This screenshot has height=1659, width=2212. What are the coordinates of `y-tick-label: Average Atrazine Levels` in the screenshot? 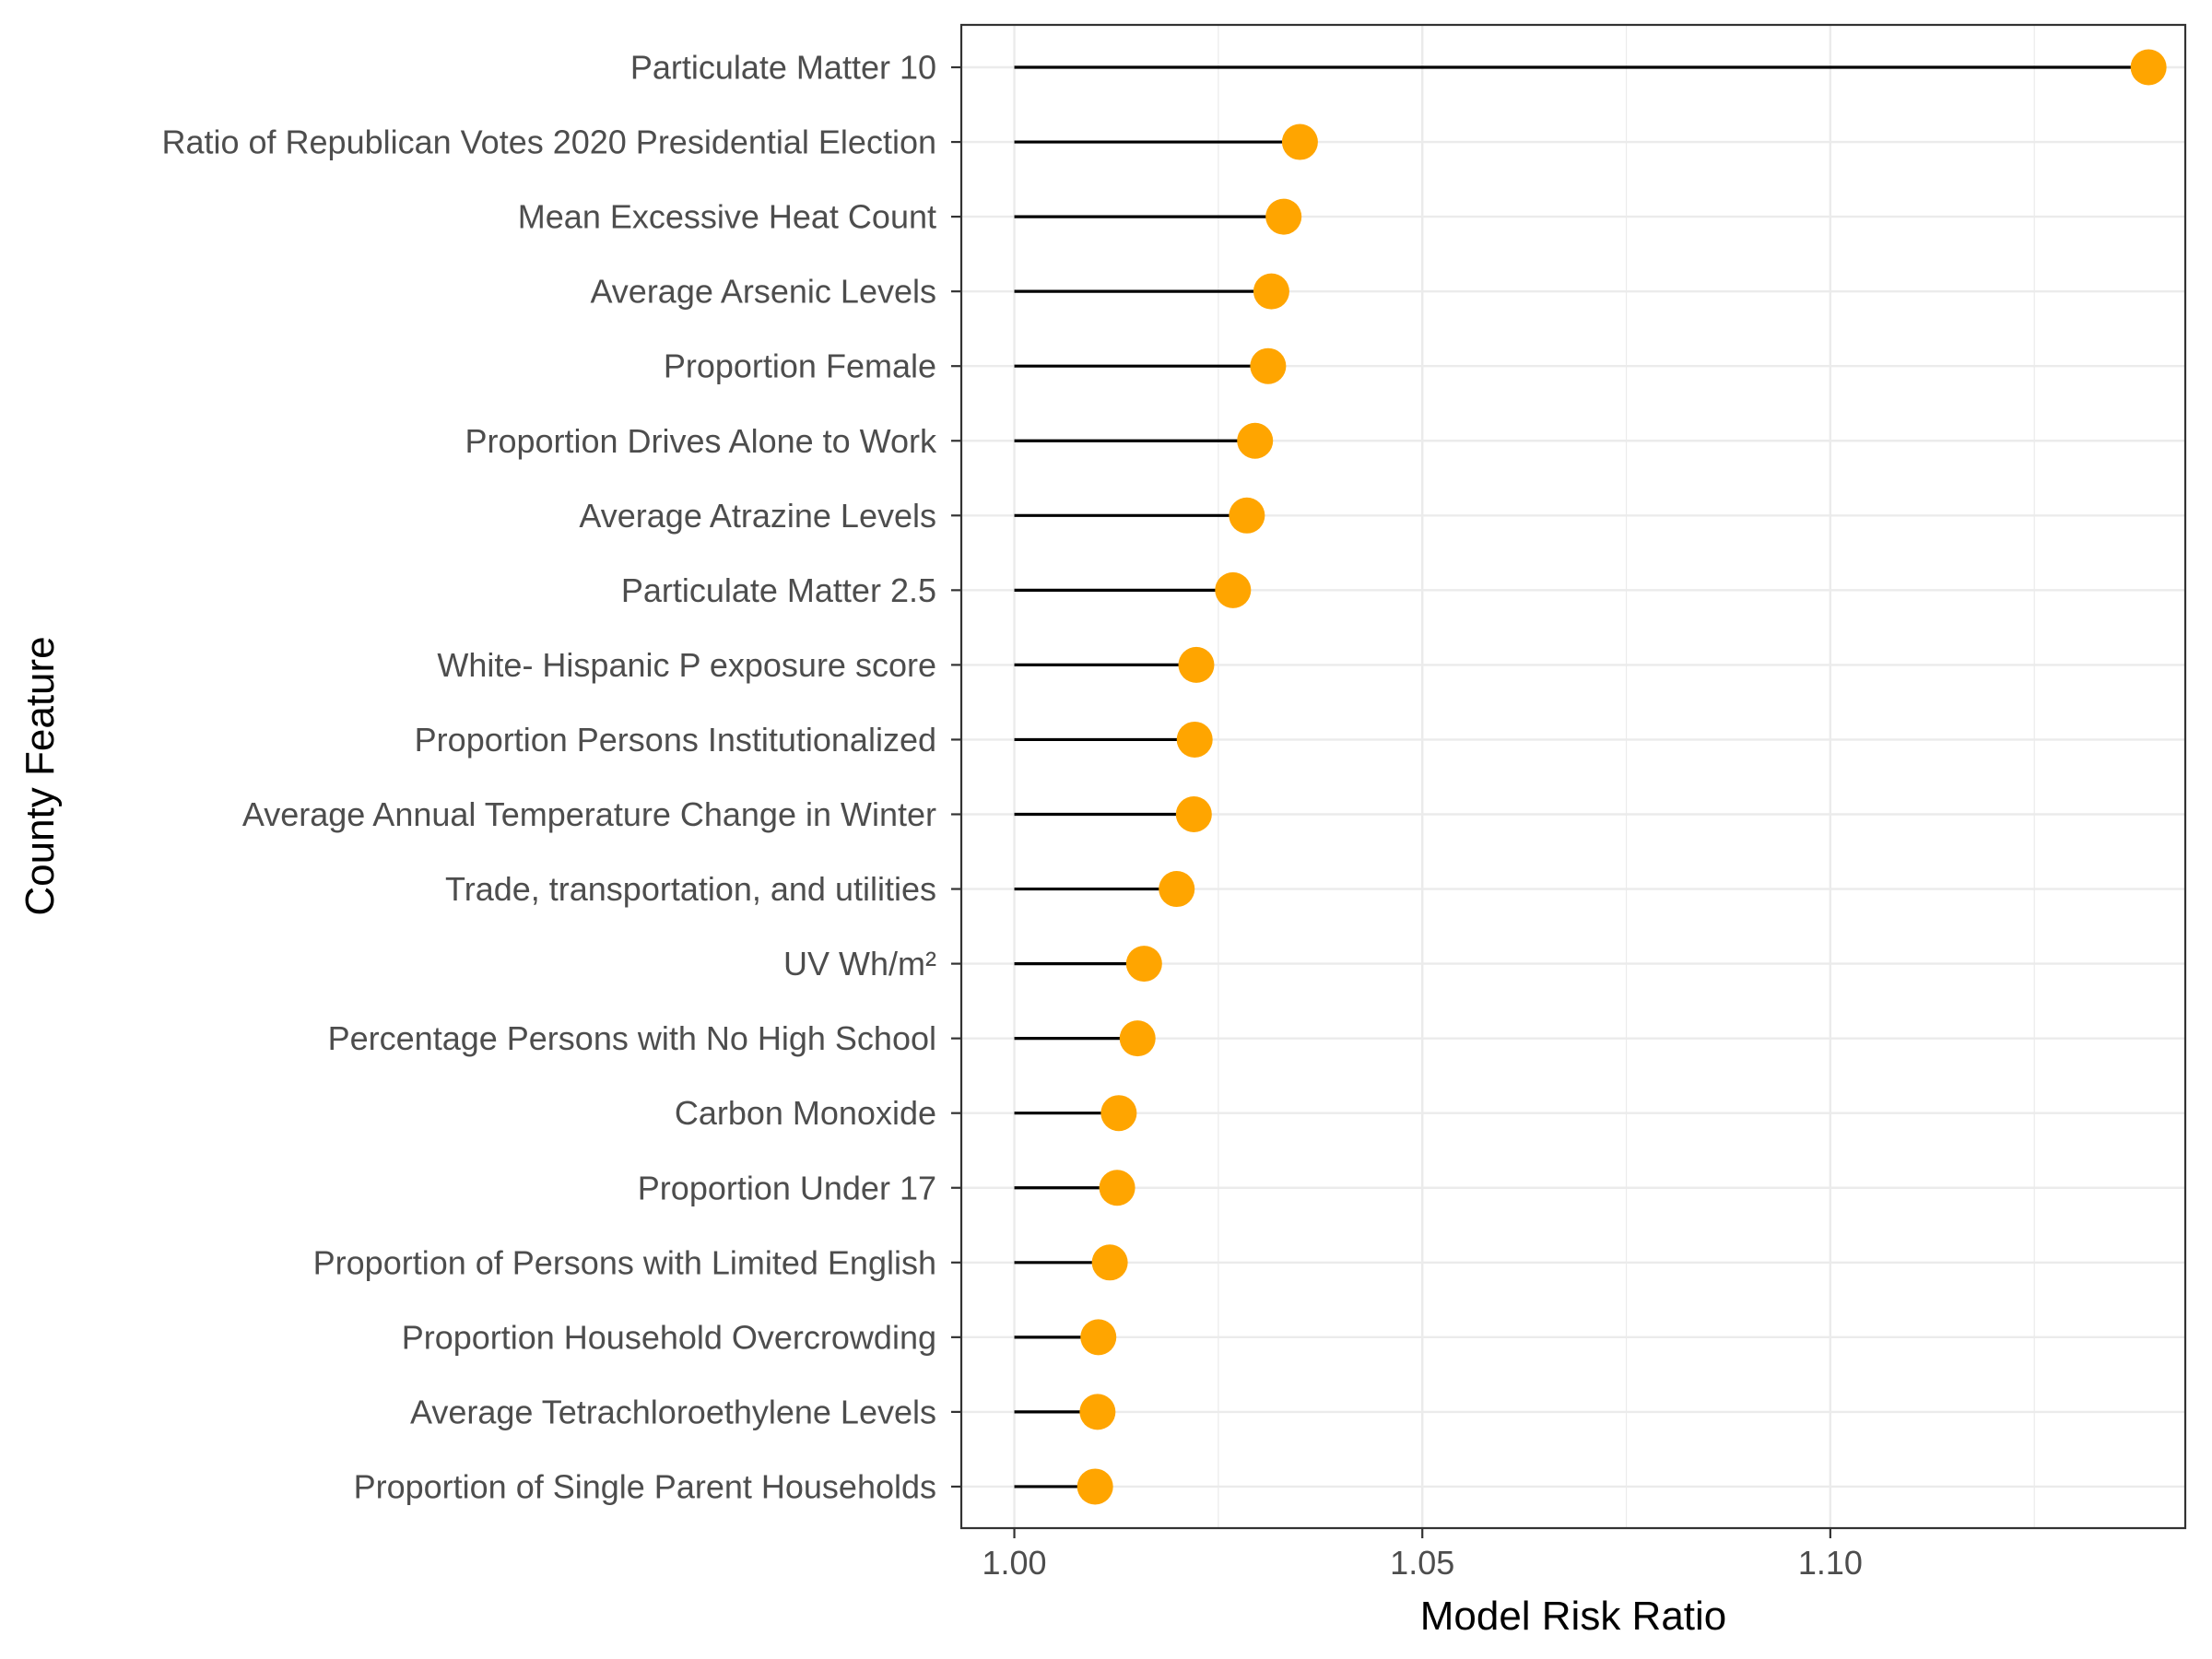 It's located at (757, 516).